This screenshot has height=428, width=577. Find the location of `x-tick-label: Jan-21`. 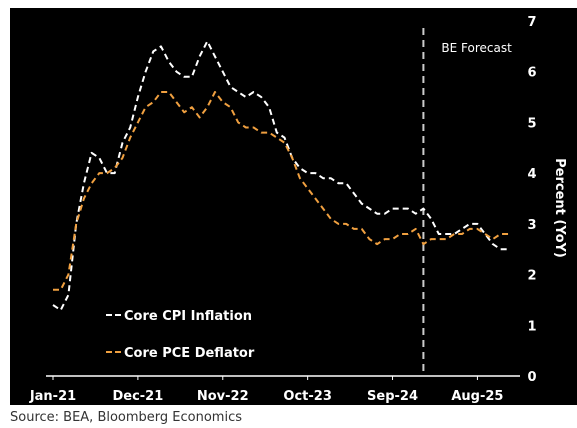

x-tick-label: Jan-21 is located at coordinates (52, 396).